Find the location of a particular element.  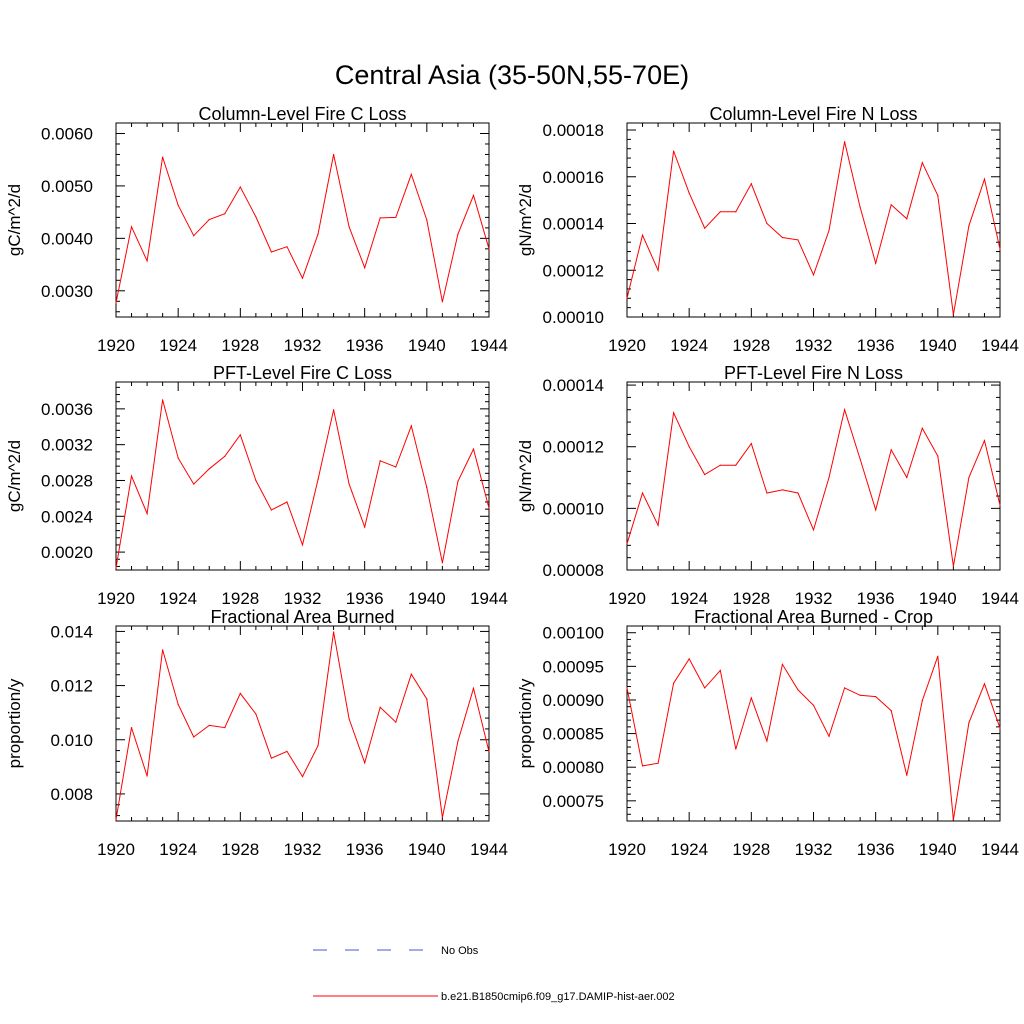

y-tick-label: 0.0020 is located at coordinates (67, 552).